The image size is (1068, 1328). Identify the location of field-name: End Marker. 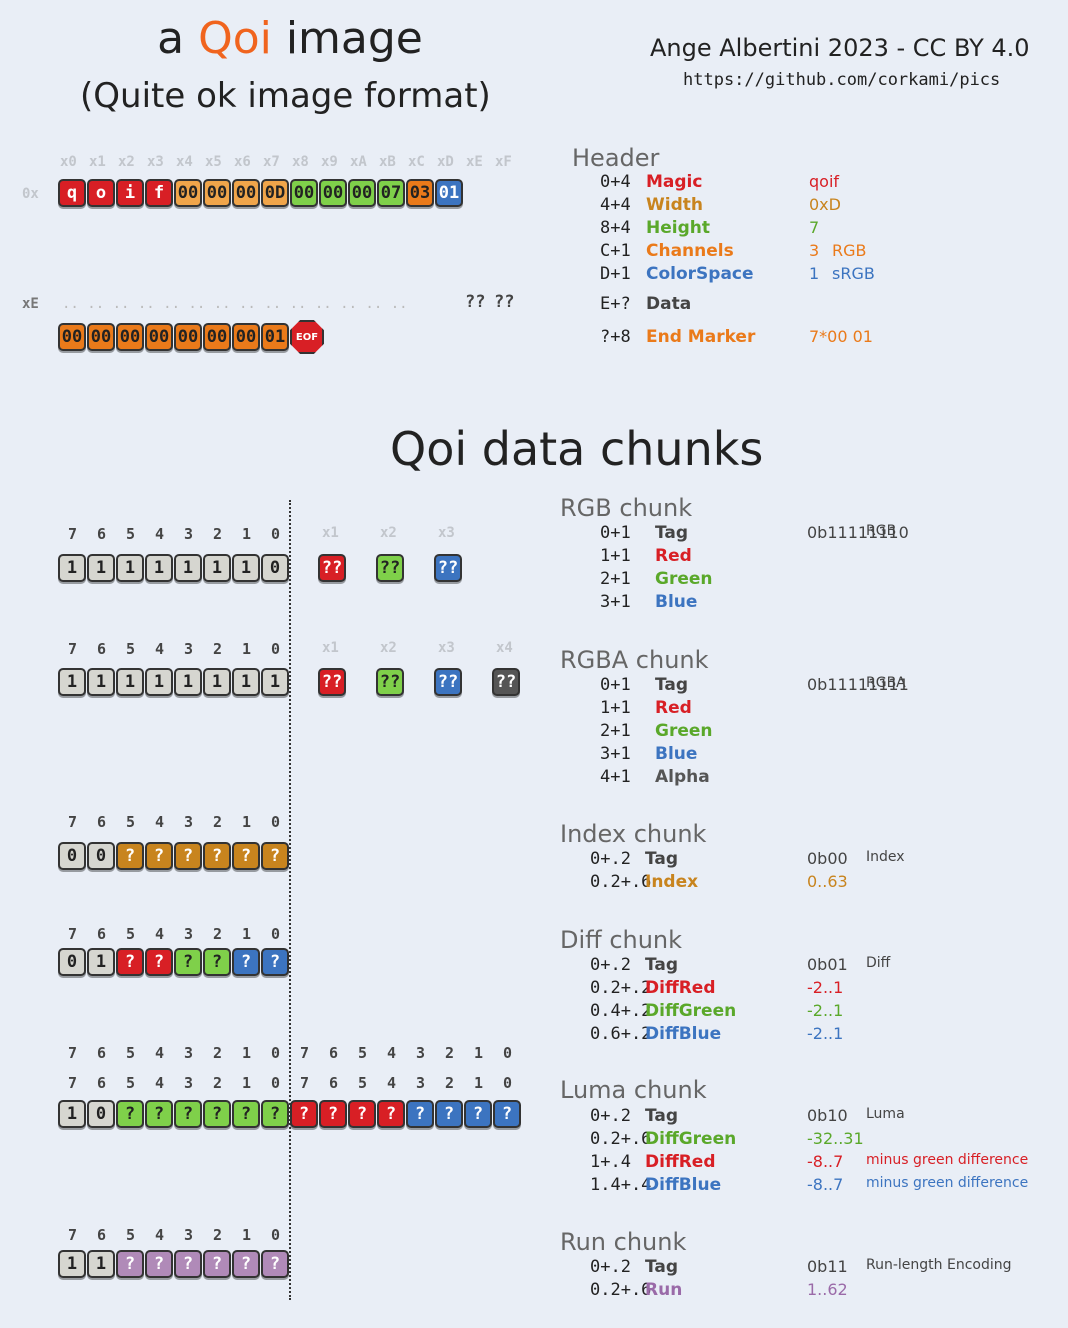
(701, 337).